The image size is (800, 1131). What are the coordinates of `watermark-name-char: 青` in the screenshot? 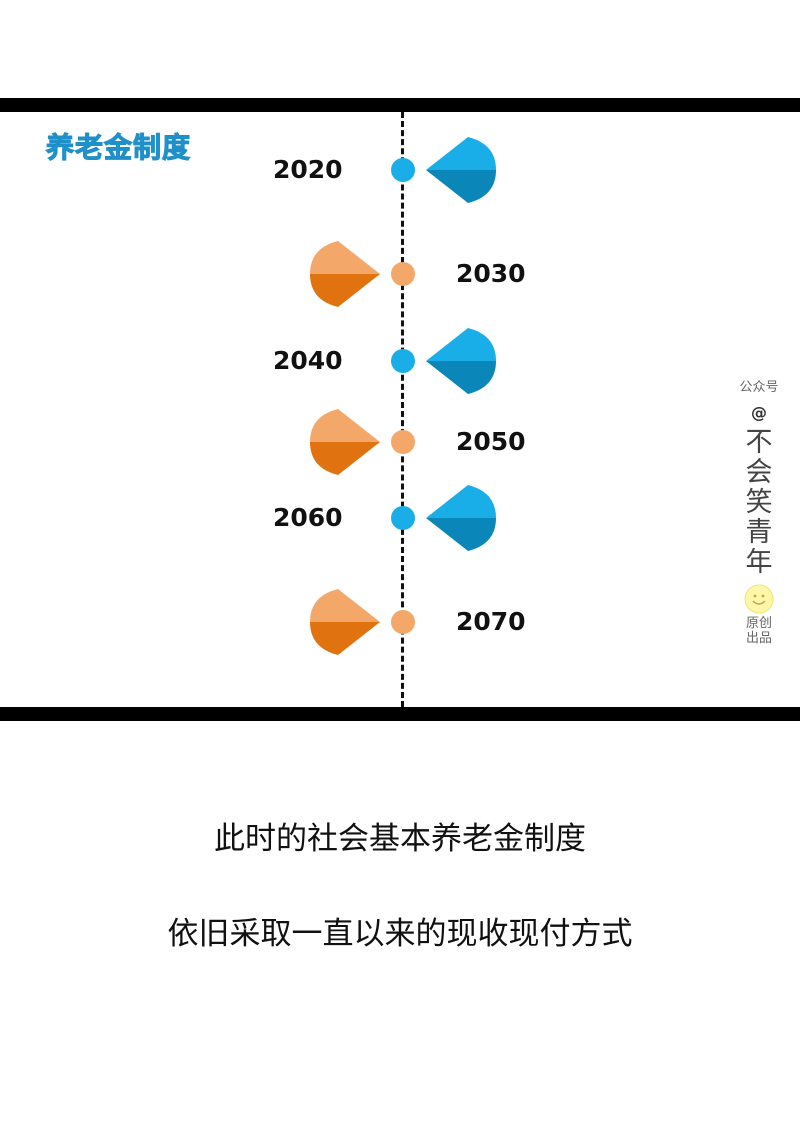 It's located at (759, 532).